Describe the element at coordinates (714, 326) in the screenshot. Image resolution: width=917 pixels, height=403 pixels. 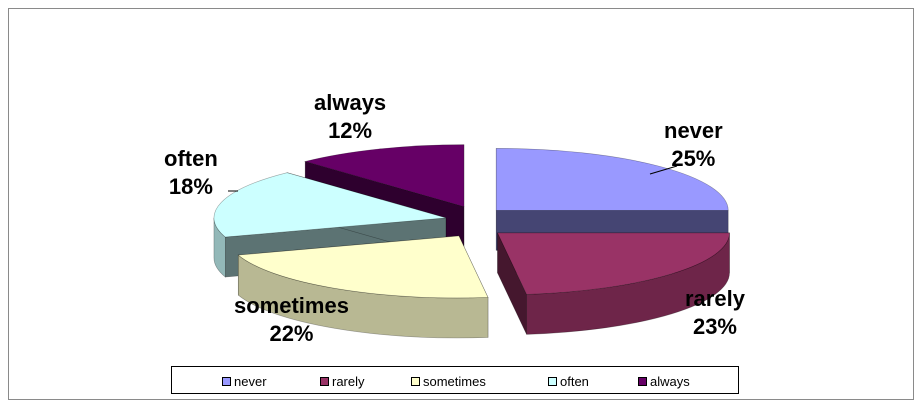
I see `label-rarely-value: 23%` at that location.